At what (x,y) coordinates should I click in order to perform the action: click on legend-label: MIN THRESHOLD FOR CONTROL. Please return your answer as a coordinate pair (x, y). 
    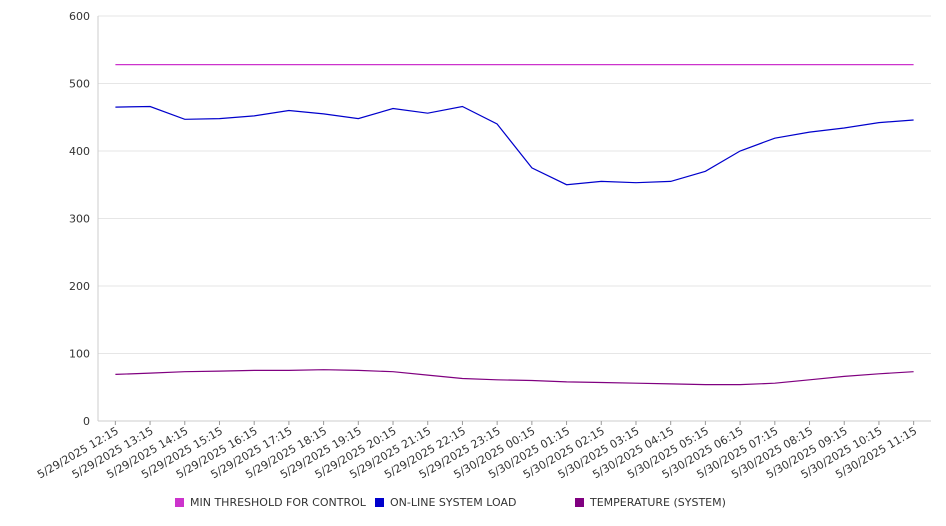
    Looking at the image, I should click on (278, 502).